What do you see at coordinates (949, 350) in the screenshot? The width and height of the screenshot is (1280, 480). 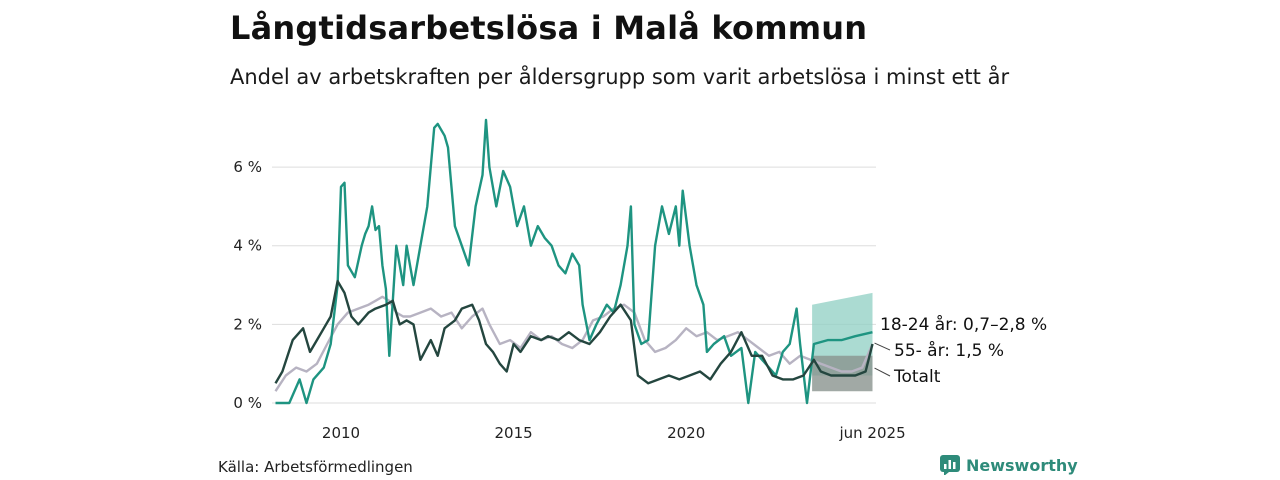 I see `series-end-label-senior: 55- år: 1,5 %` at bounding box center [949, 350].